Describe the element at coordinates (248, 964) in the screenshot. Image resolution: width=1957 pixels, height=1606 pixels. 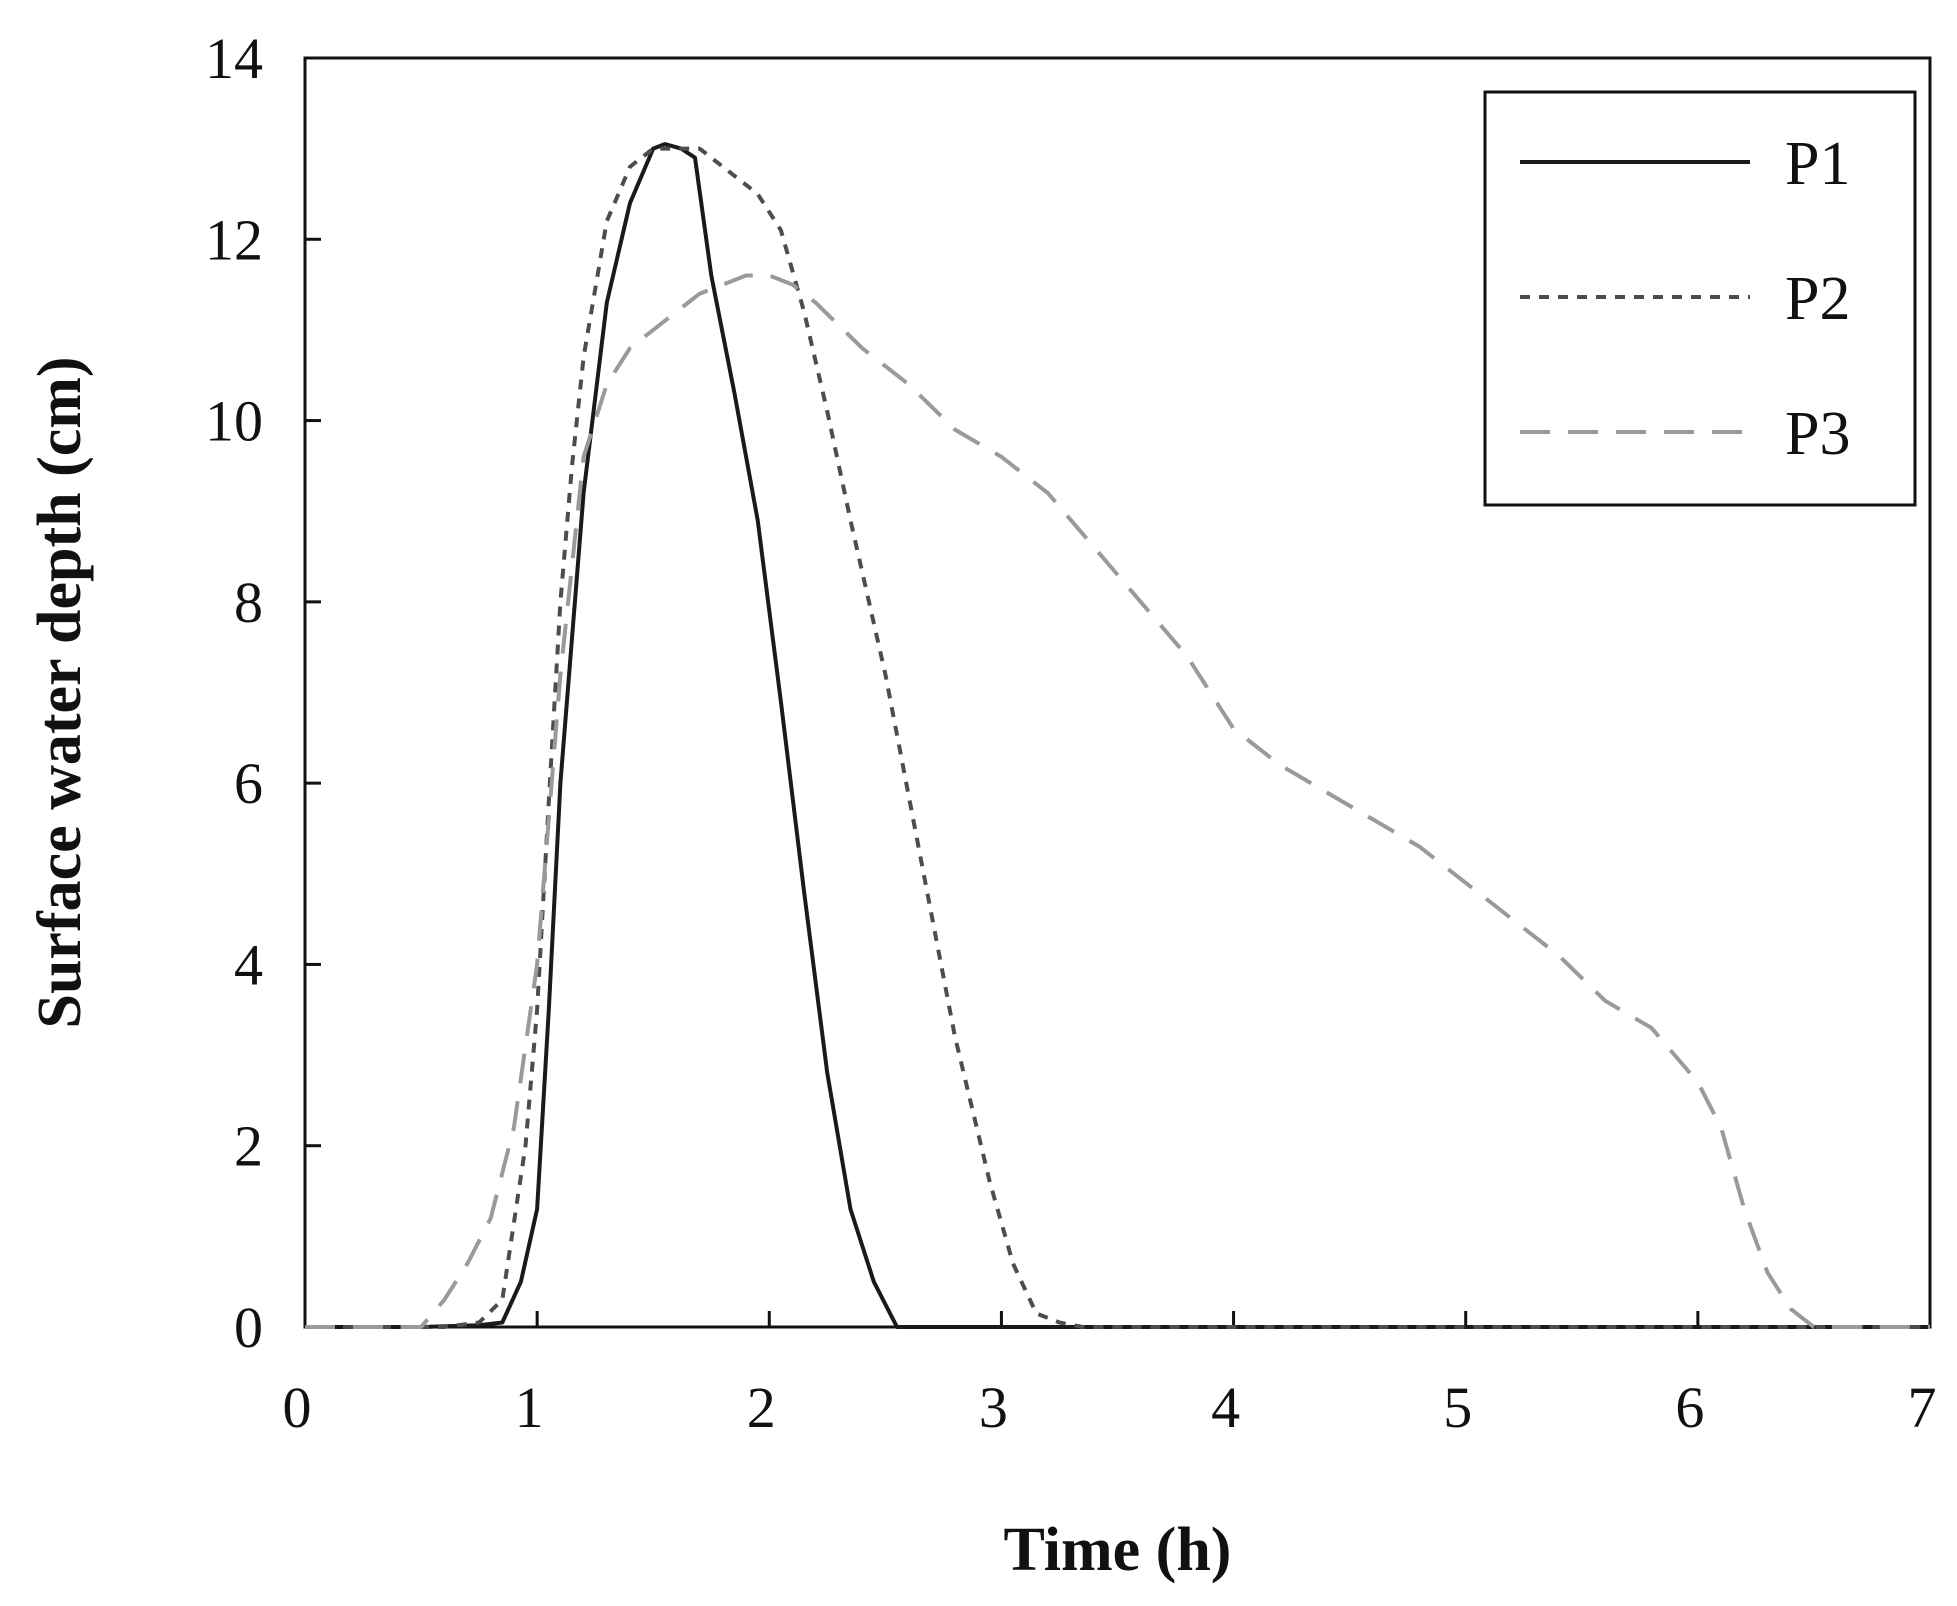
I see `y-tick-label: 4` at that location.